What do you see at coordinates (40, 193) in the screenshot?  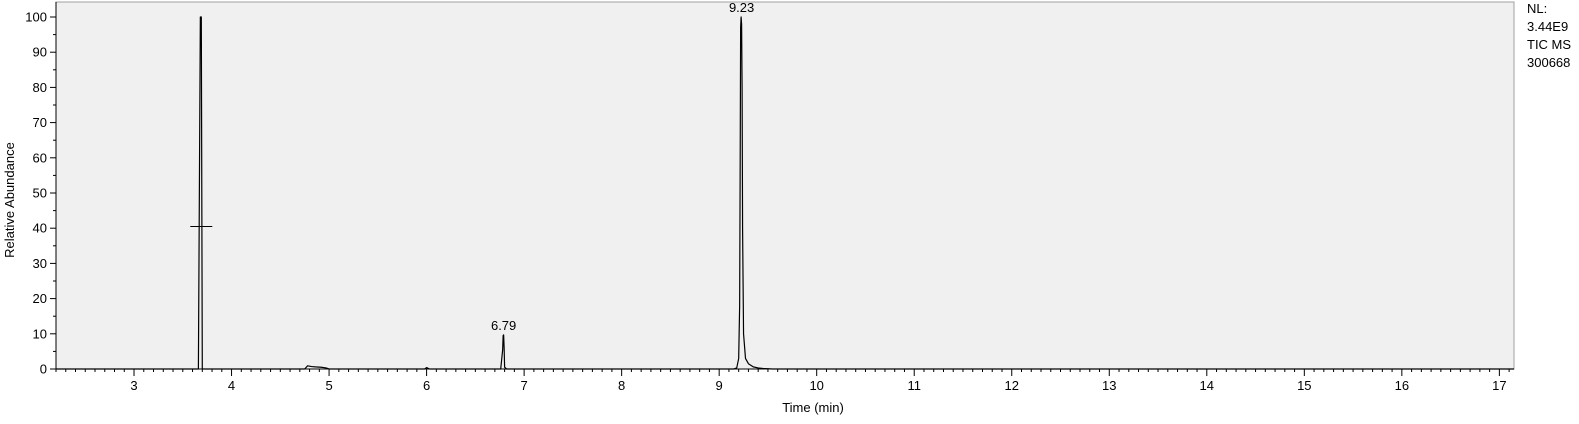 I see `y-tick-label-50: 50` at bounding box center [40, 193].